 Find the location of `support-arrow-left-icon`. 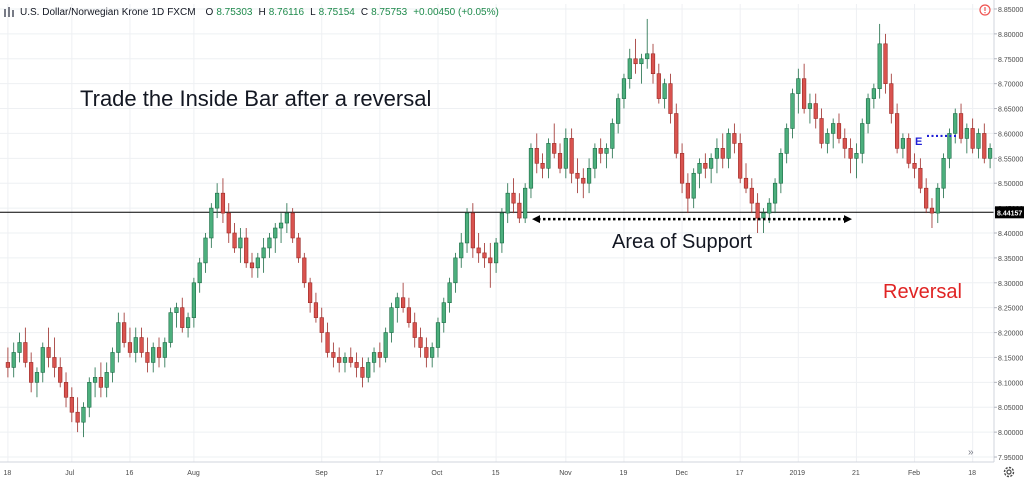

support-arrow-left-icon is located at coordinates (536, 219).